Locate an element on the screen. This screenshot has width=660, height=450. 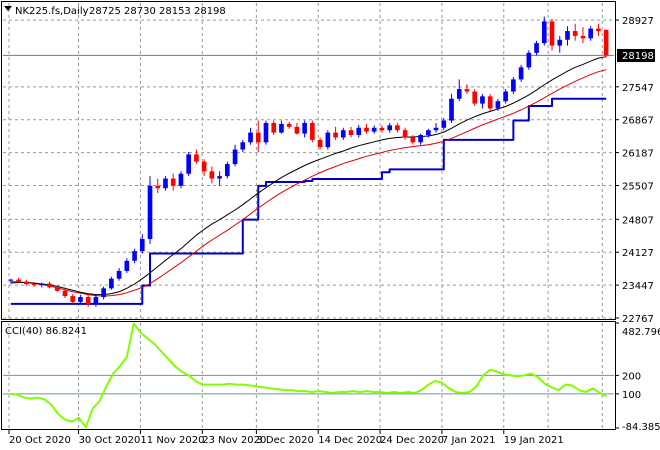
price-tick-label: 27547 is located at coordinates (638, 88).